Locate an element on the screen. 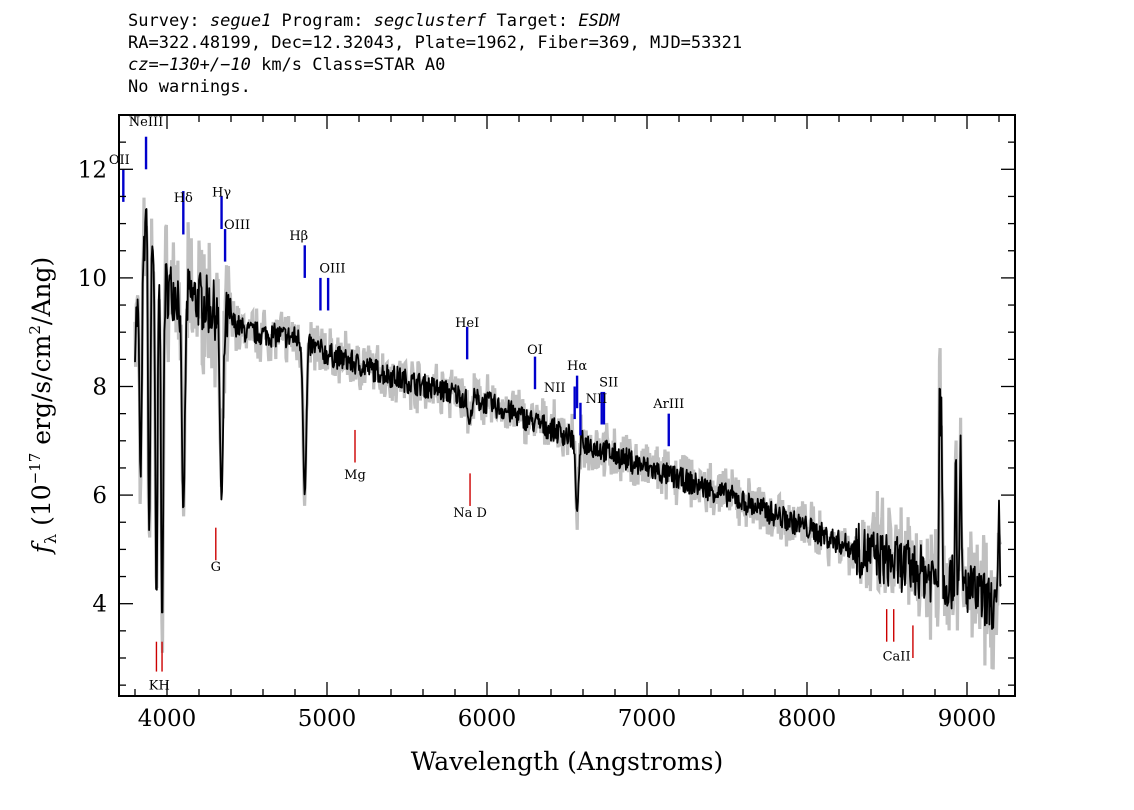 This screenshot has width=1134, height=810. line-label-9: NII is located at coordinates (555, 388).